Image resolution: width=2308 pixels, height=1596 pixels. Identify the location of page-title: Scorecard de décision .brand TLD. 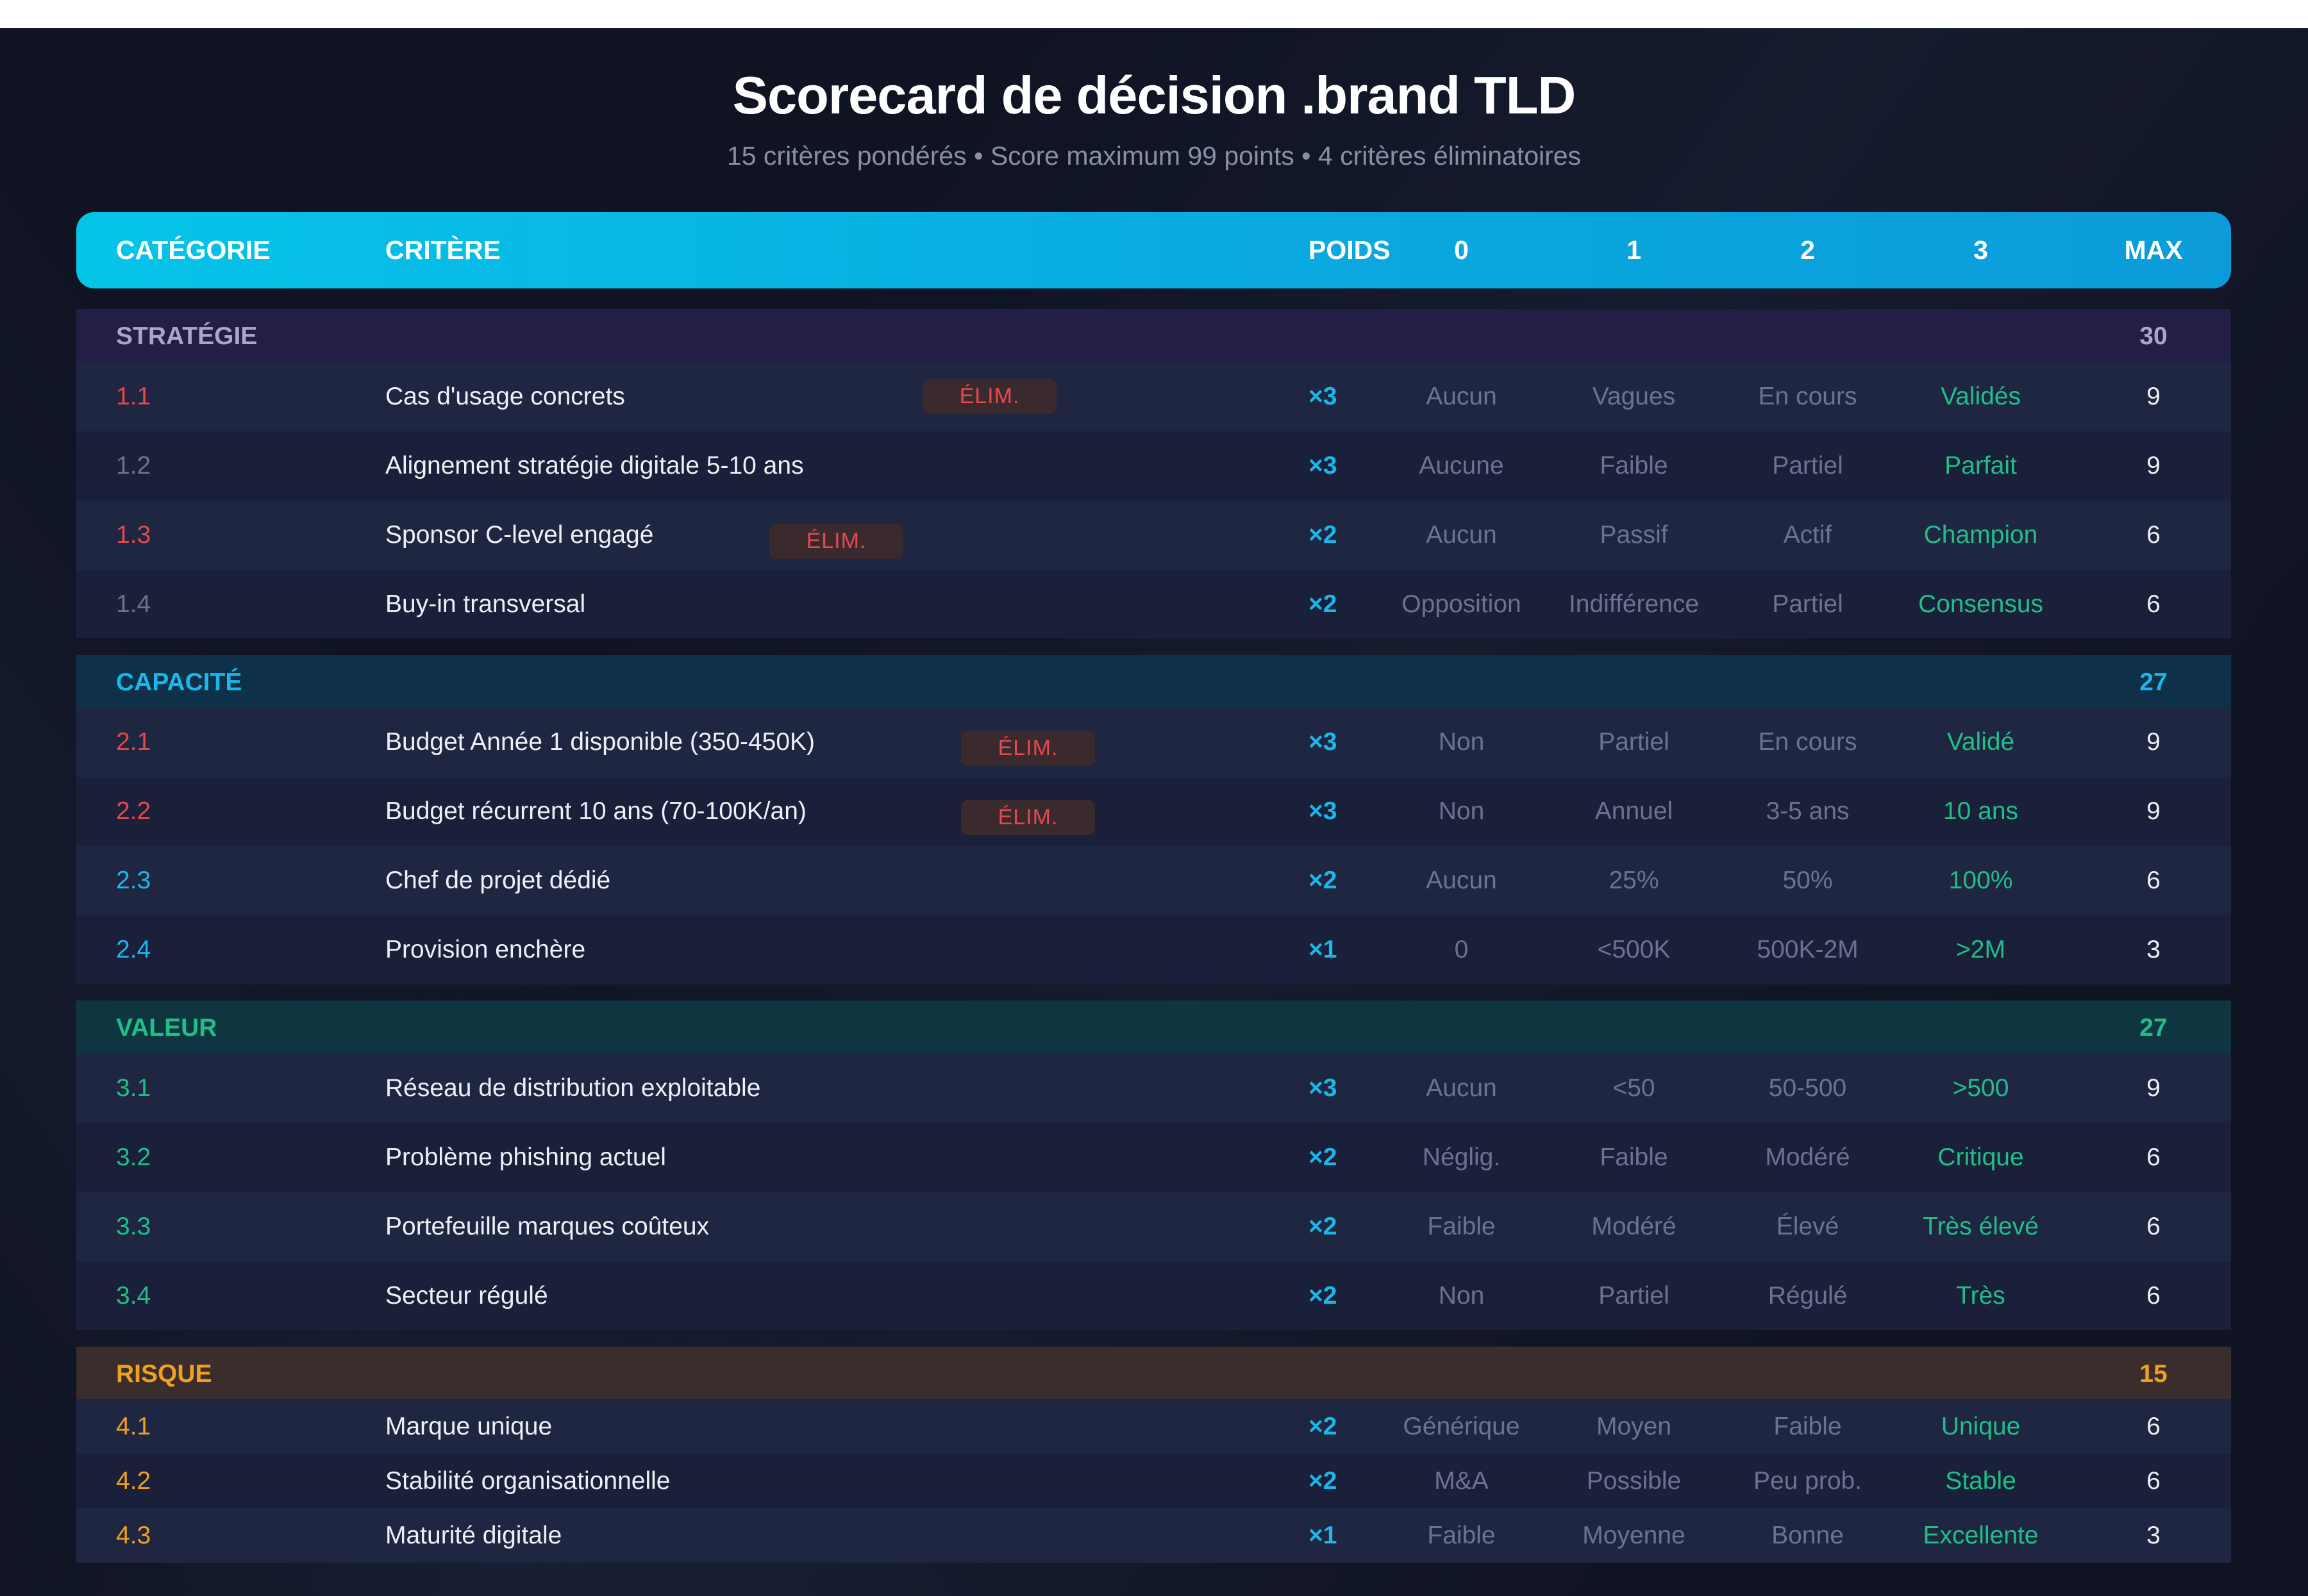
(1154, 95).